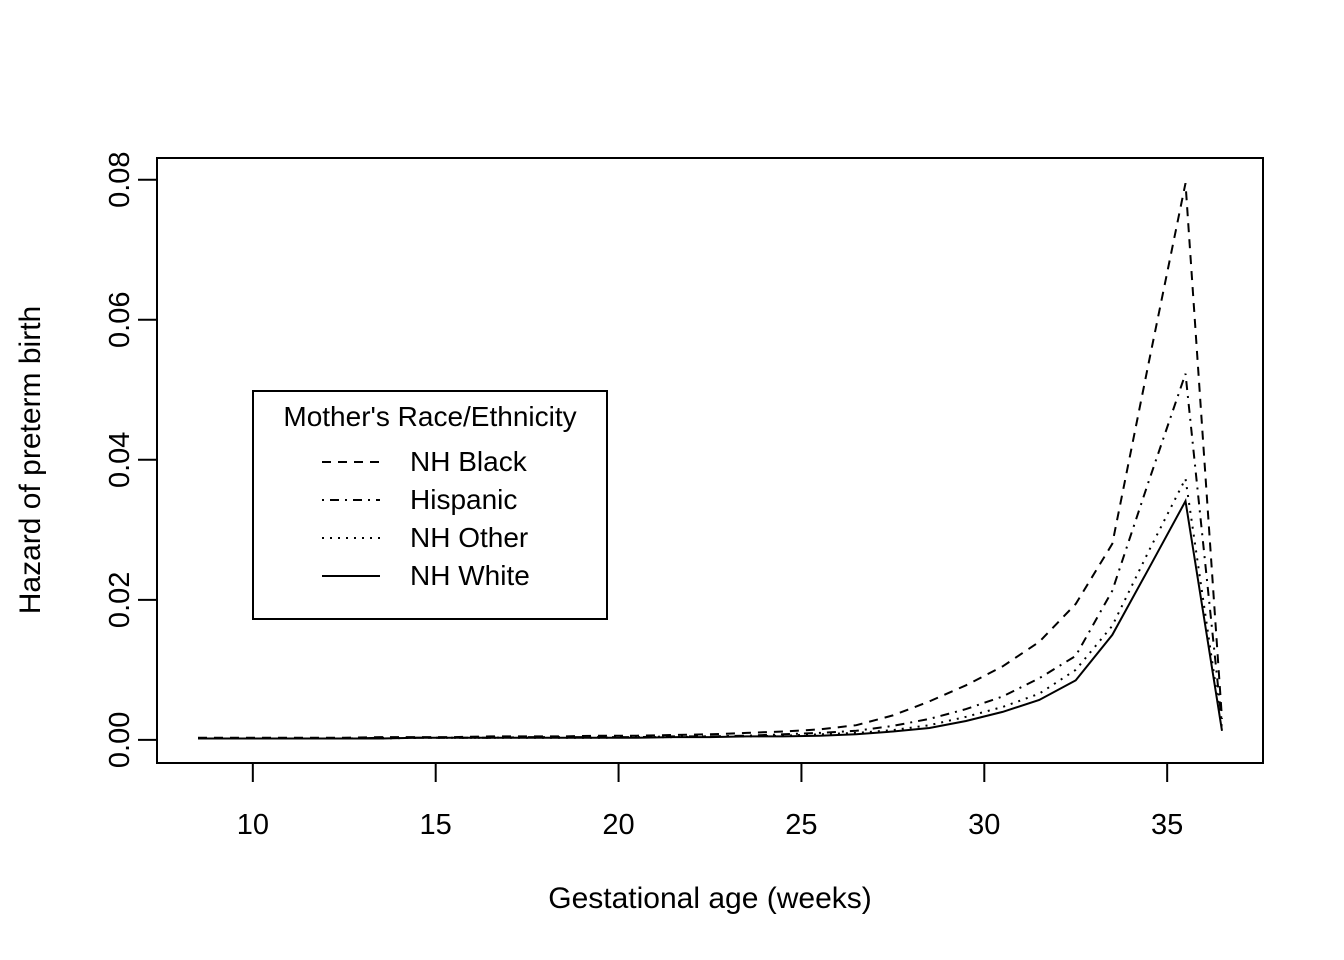  Describe the element at coordinates (351, 576) in the screenshot. I see `solid-line-sample-icon` at that location.